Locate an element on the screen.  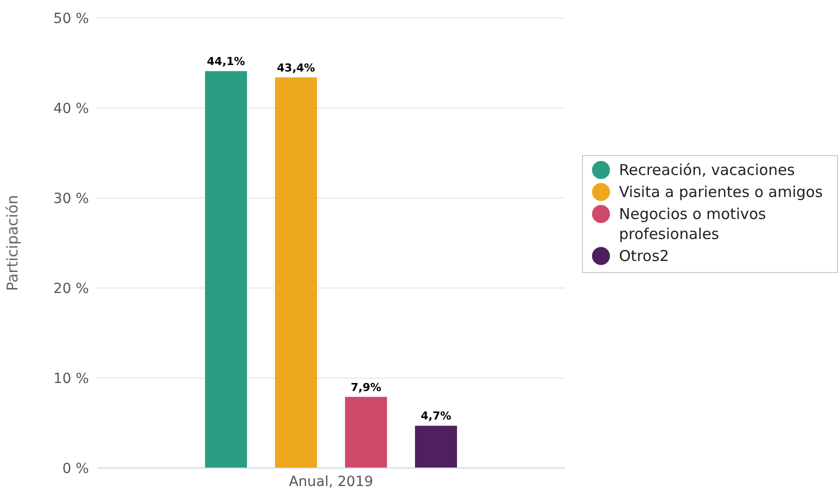
y-axis-title: Participación is located at coordinates (12, 243).